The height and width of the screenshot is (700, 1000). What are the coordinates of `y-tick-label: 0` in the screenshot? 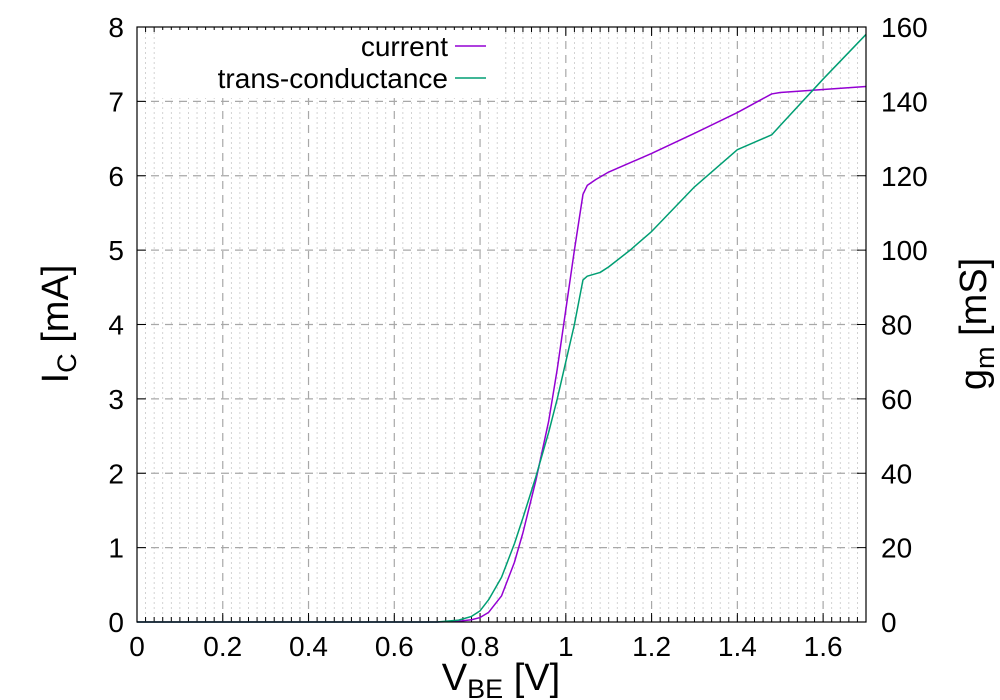 It's located at (116, 622).